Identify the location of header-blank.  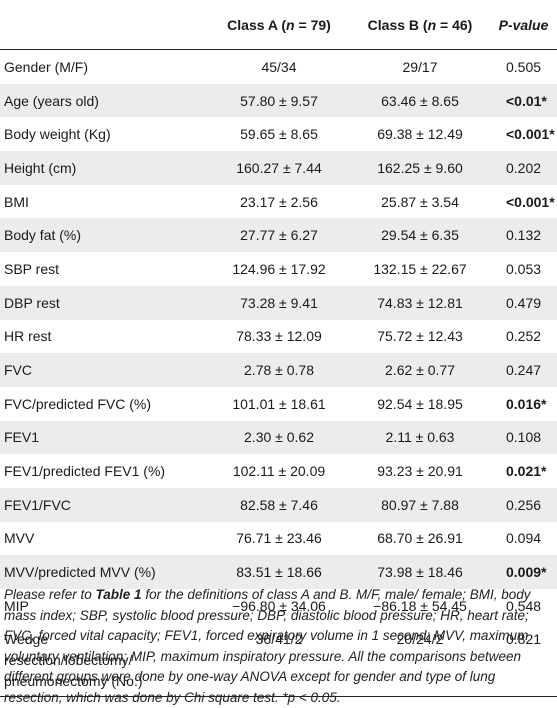
(104, 25).